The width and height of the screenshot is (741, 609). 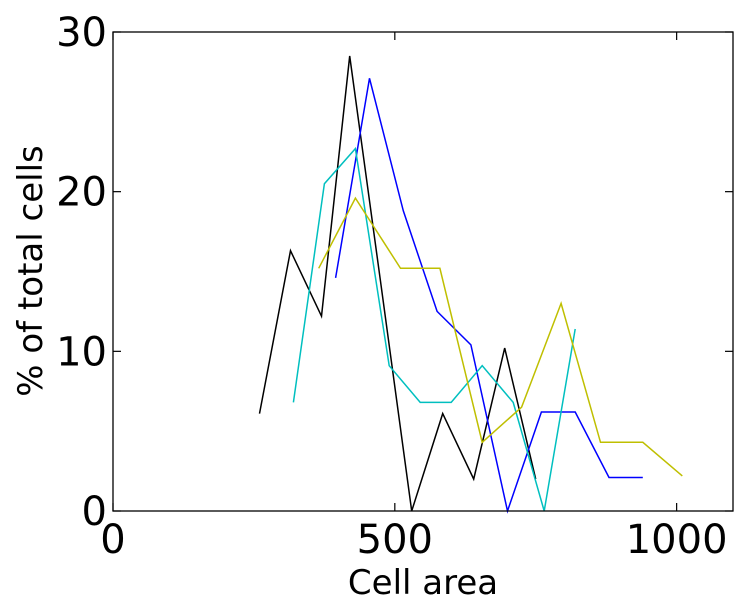 I want to click on x-tick-label: 0, so click(x=112, y=540).